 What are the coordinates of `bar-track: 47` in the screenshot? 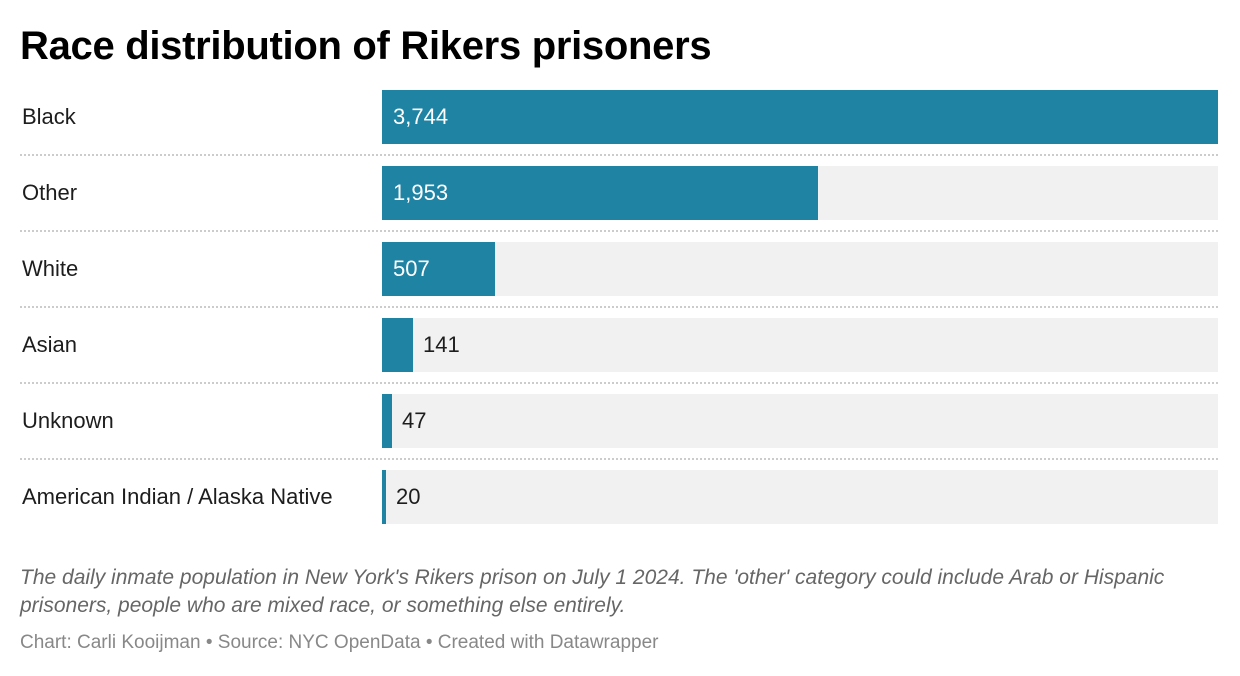 It's located at (800, 421).